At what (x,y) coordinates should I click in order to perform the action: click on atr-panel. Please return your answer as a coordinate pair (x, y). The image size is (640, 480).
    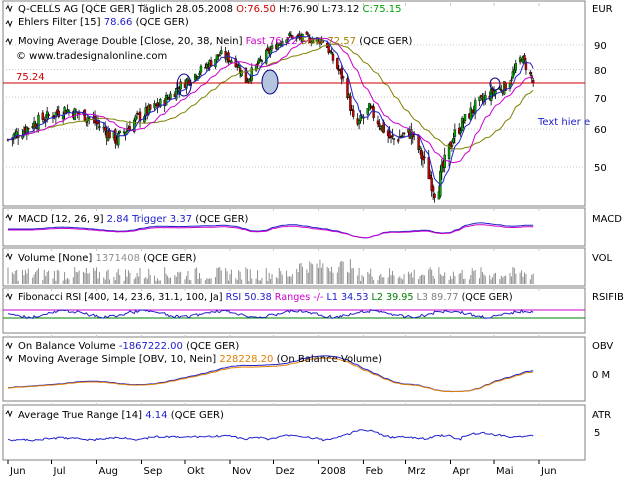
    Looking at the image, I should click on (294, 432).